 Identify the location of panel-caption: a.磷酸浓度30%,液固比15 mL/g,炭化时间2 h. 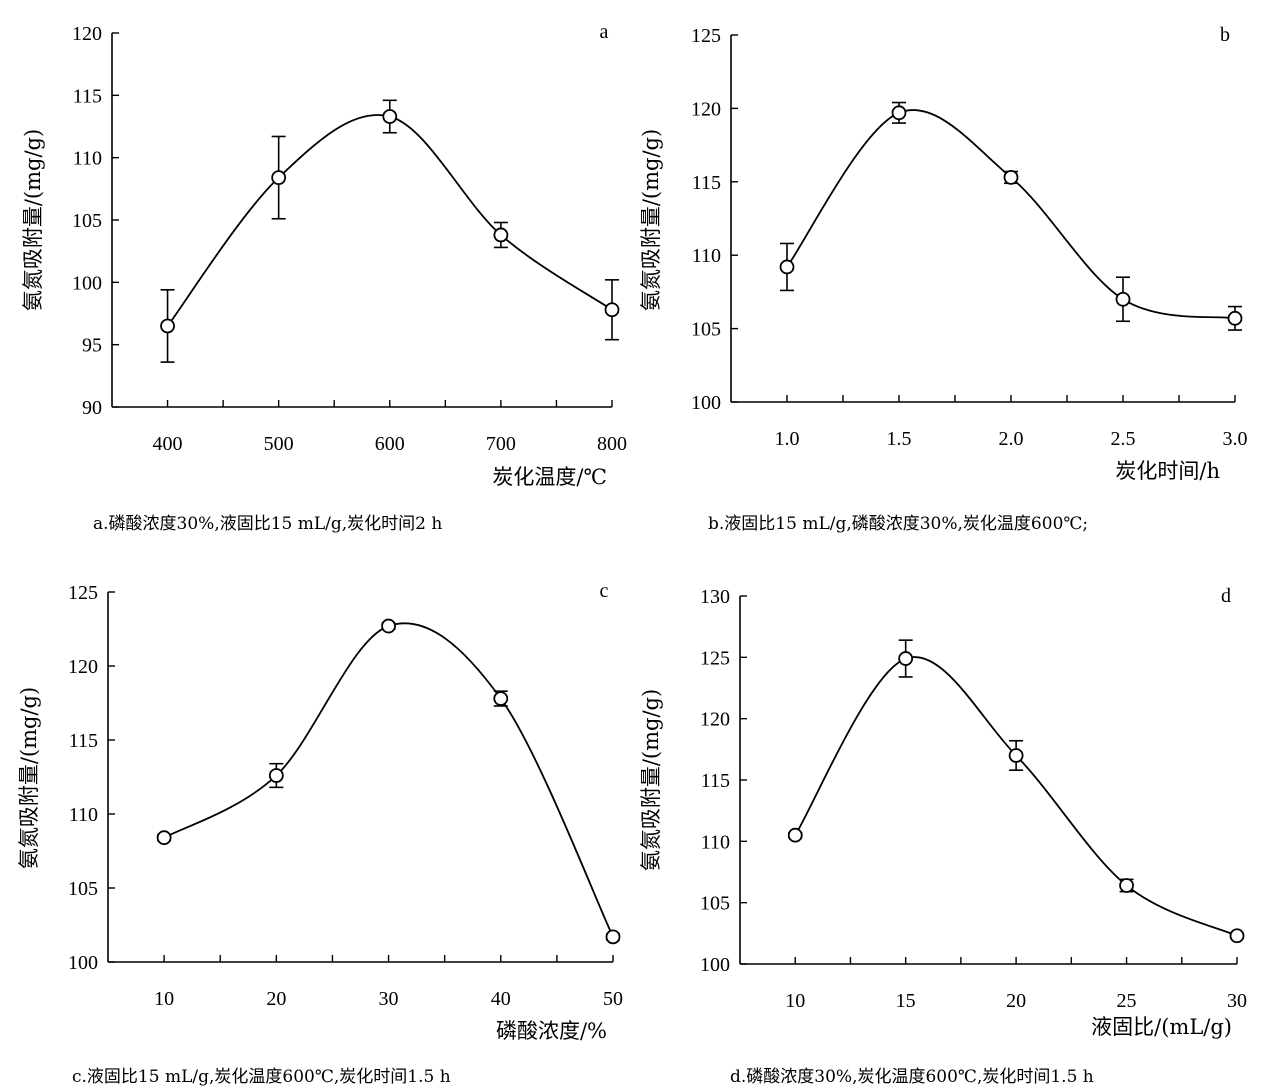
(267, 524).